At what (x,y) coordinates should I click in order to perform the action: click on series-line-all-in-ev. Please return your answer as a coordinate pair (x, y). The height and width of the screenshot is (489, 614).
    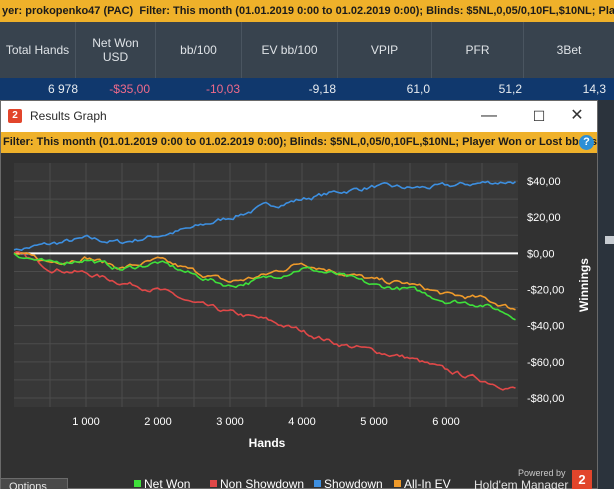
    Looking at the image, I should click on (264, 281).